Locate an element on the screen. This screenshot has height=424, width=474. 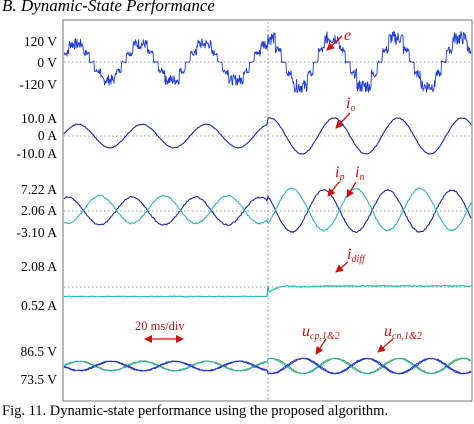
trace-idiff is located at coordinates (268, 291).